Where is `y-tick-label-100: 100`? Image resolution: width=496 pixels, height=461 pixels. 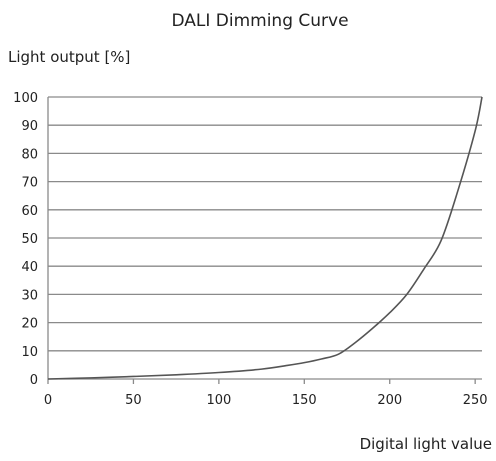 y-tick-label-100: 100 is located at coordinates (25, 98).